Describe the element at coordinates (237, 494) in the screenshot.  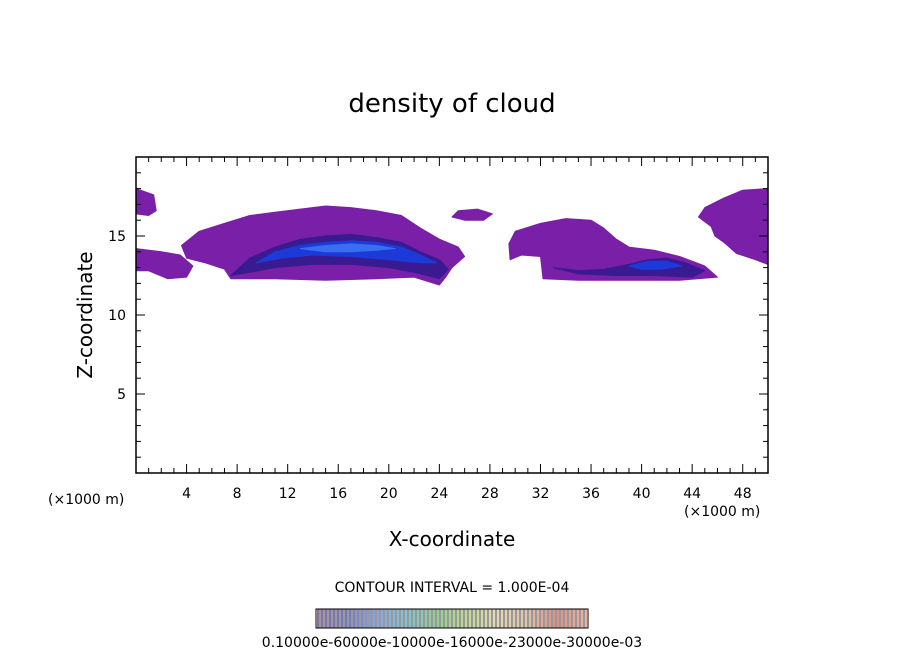
I see `x-tick-label: 8` at that location.